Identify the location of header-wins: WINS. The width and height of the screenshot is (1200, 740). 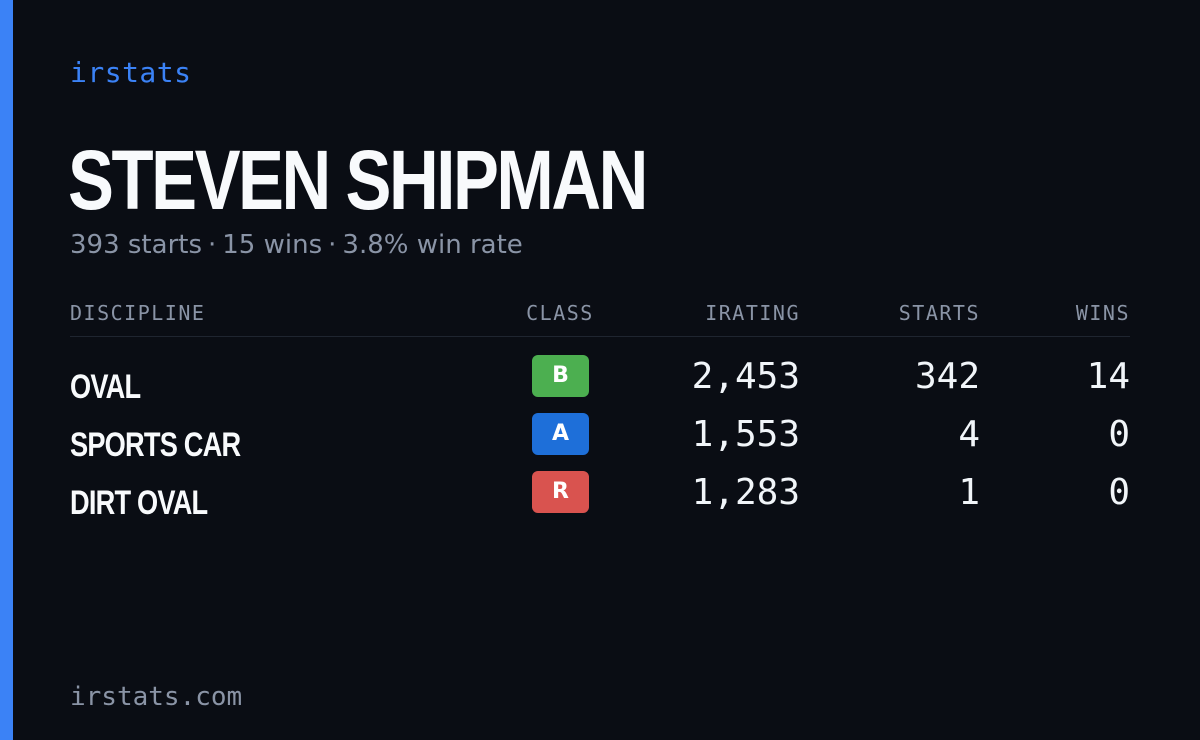
(1102, 313).